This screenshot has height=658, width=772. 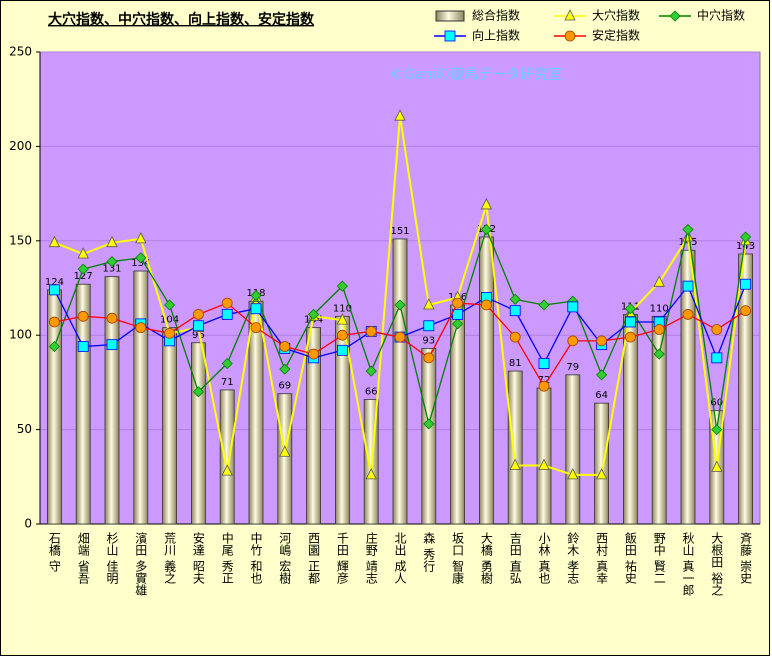 What do you see at coordinates (24, 429) in the screenshot?
I see `y-tick-label: 50` at bounding box center [24, 429].